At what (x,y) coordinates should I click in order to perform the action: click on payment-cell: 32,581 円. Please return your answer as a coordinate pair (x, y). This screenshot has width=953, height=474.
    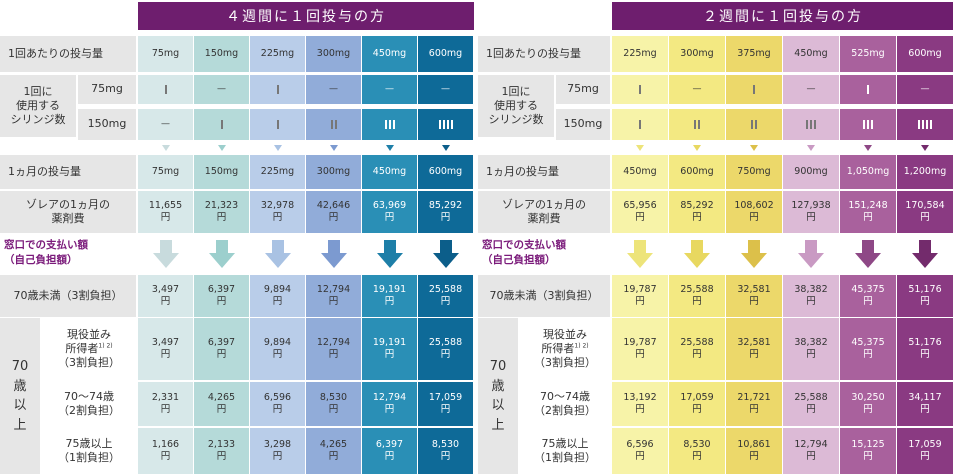
    Looking at the image, I should click on (754, 296).